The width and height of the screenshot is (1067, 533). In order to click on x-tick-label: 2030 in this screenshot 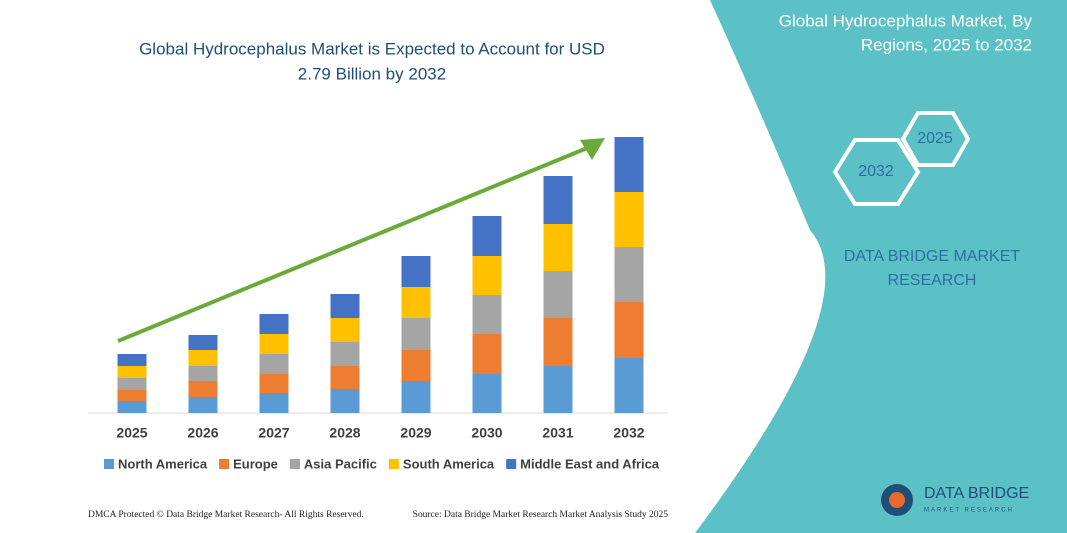, I will do `click(486, 433)`.